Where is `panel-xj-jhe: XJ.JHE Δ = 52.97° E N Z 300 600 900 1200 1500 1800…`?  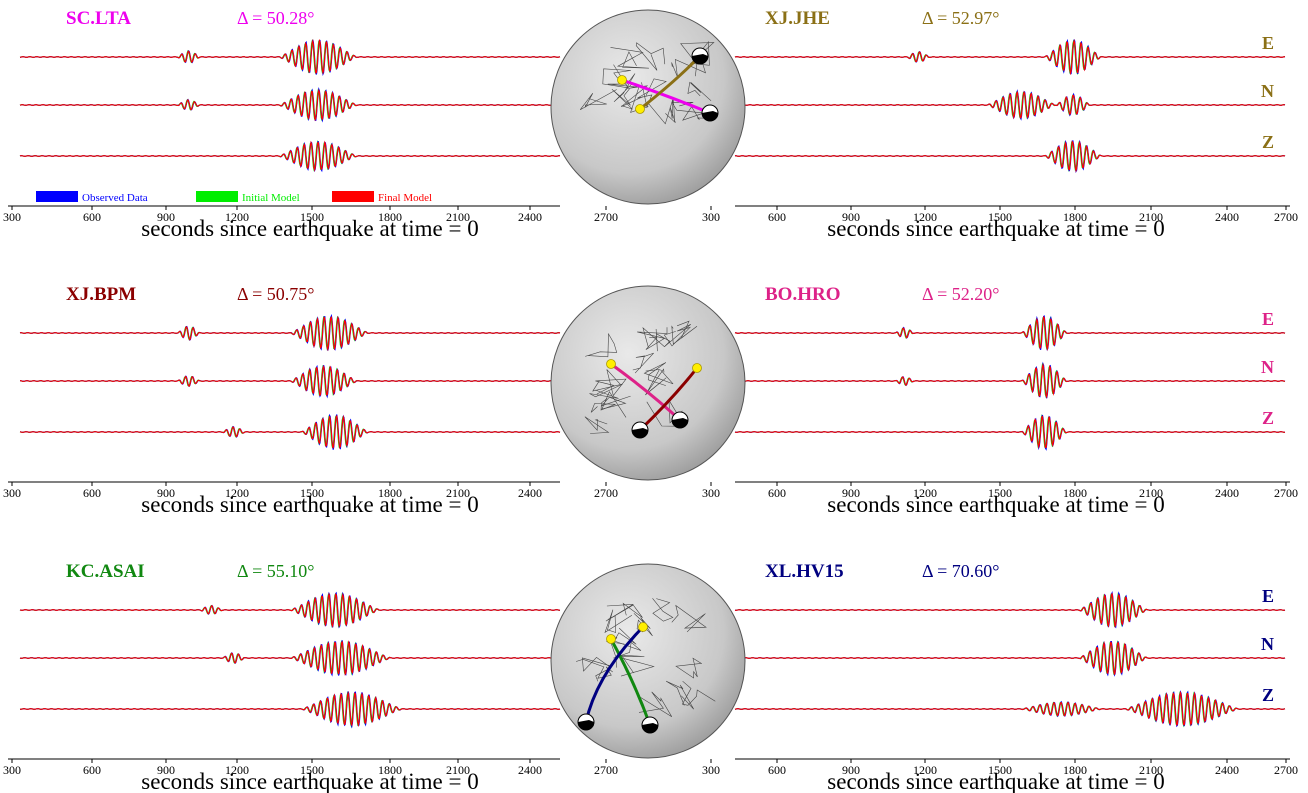
panel-xj-jhe: XJ.JHE Δ = 52.97° E N Z 300 600 900 1200 1500 1800… is located at coordinates (1000, 124).